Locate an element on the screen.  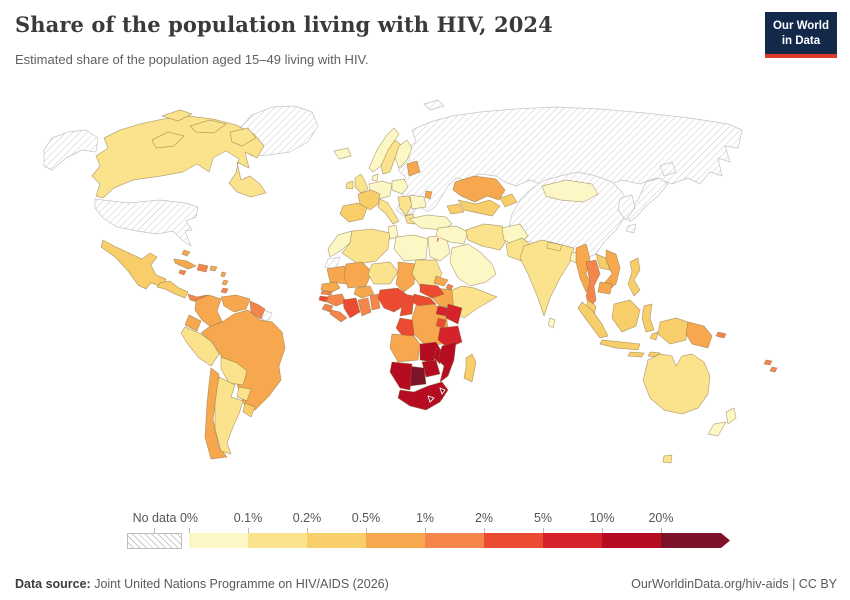
country-central-america is located at coordinates (172, 289).